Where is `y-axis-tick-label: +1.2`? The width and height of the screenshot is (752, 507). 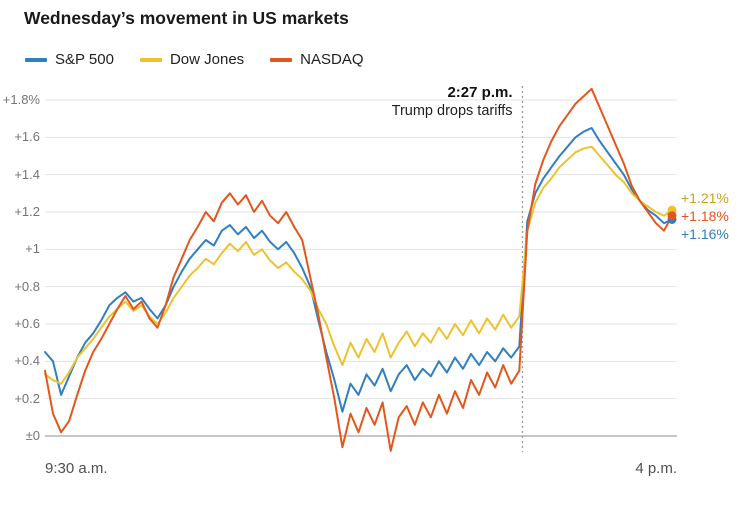 y-axis-tick-label: +1.2 is located at coordinates (27, 211).